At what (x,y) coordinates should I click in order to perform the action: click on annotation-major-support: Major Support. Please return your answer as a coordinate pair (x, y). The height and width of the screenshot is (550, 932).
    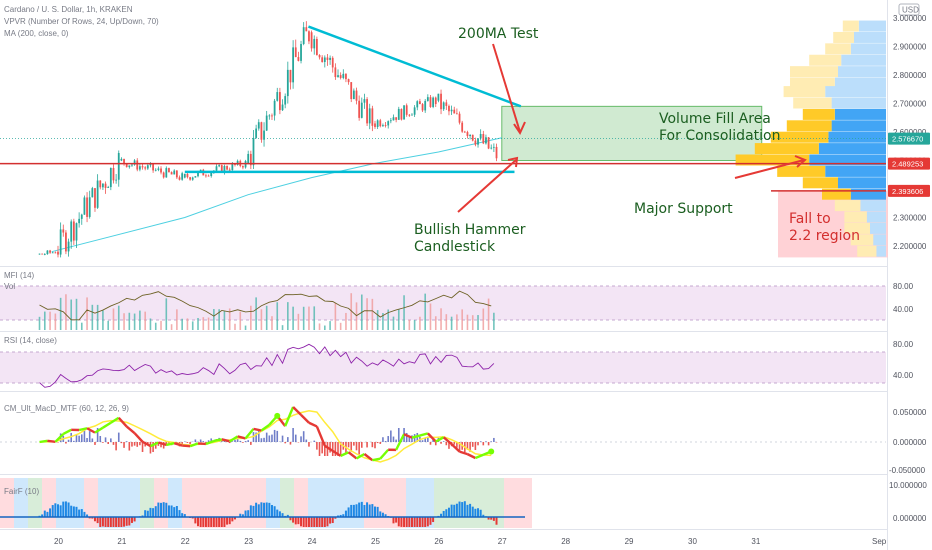
    Looking at the image, I should click on (683, 209).